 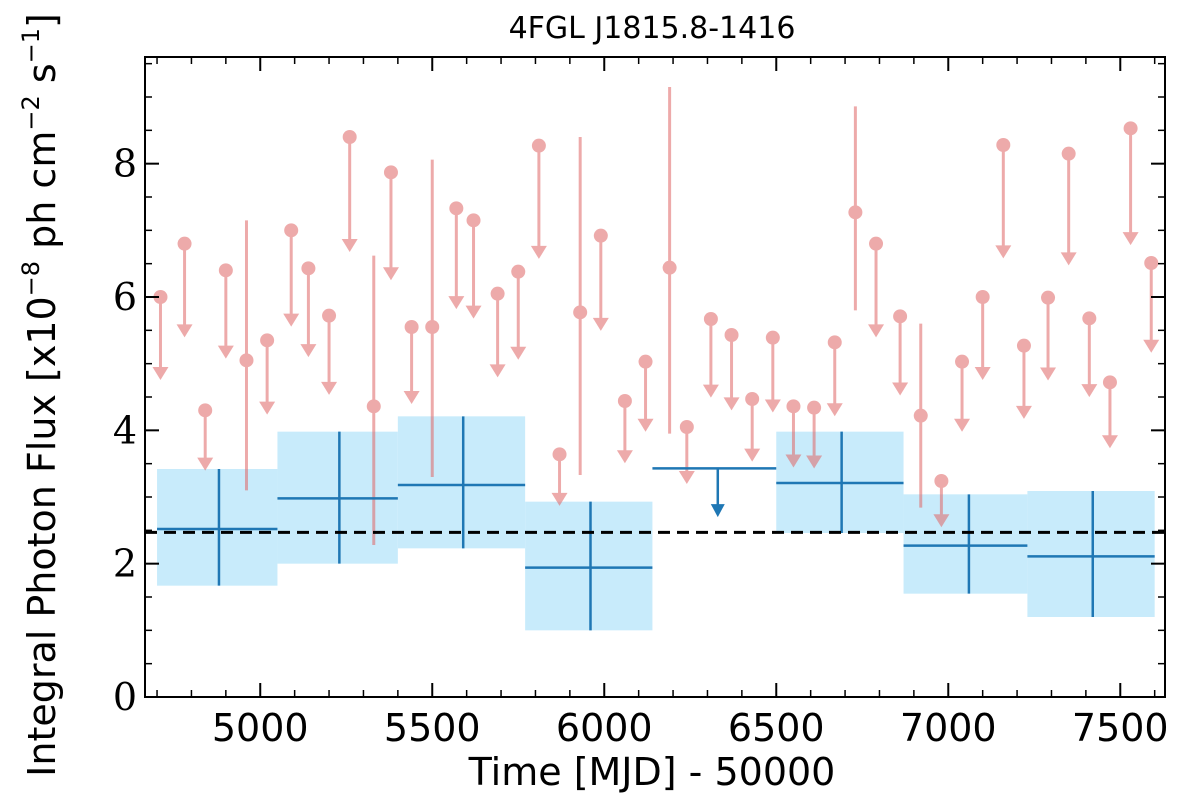 I want to click on x-tick-label: 7500, so click(x=1120, y=728).